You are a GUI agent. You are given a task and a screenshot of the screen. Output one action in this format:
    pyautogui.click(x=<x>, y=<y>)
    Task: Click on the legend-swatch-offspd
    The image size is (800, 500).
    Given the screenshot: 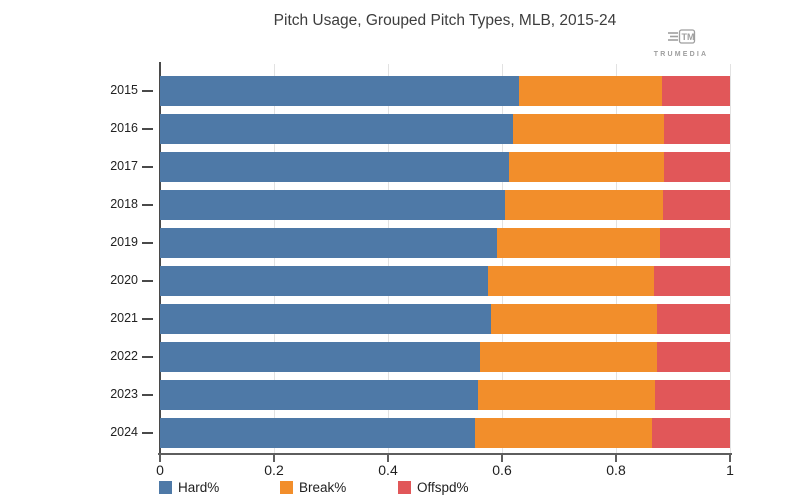 What is the action you would take?
    pyautogui.click(x=404, y=487)
    